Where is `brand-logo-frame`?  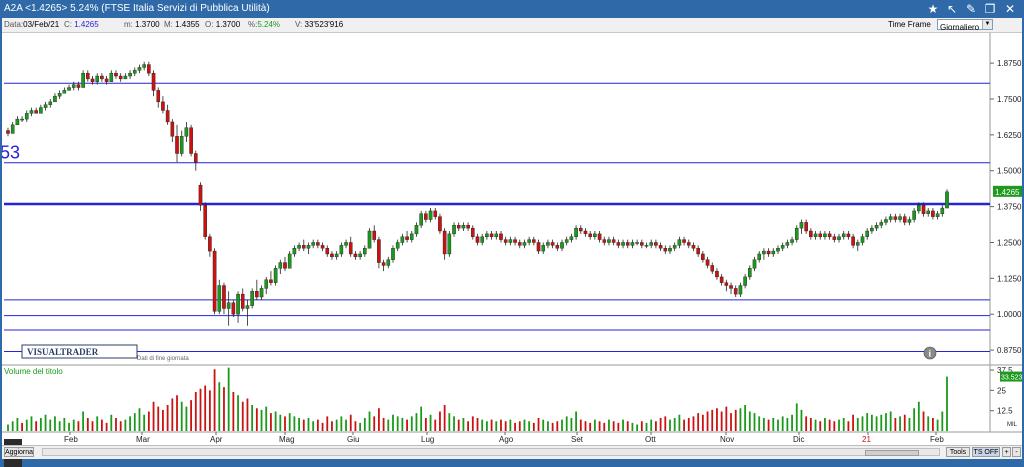 brand-logo-frame is located at coordinates (79, 351).